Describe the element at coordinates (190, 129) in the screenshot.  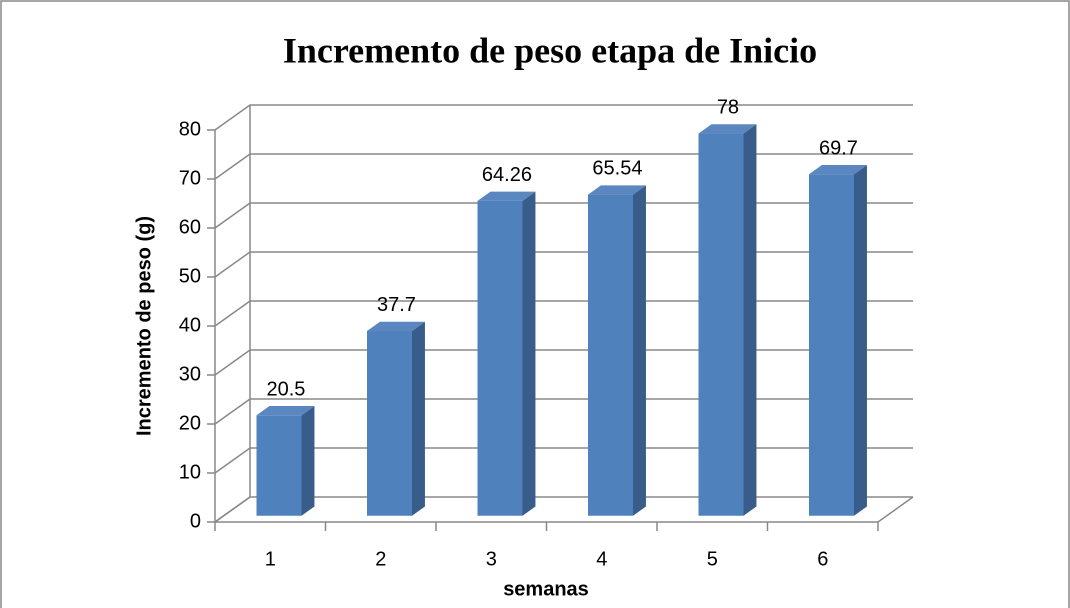
I see `y-tick-label: 80` at that location.